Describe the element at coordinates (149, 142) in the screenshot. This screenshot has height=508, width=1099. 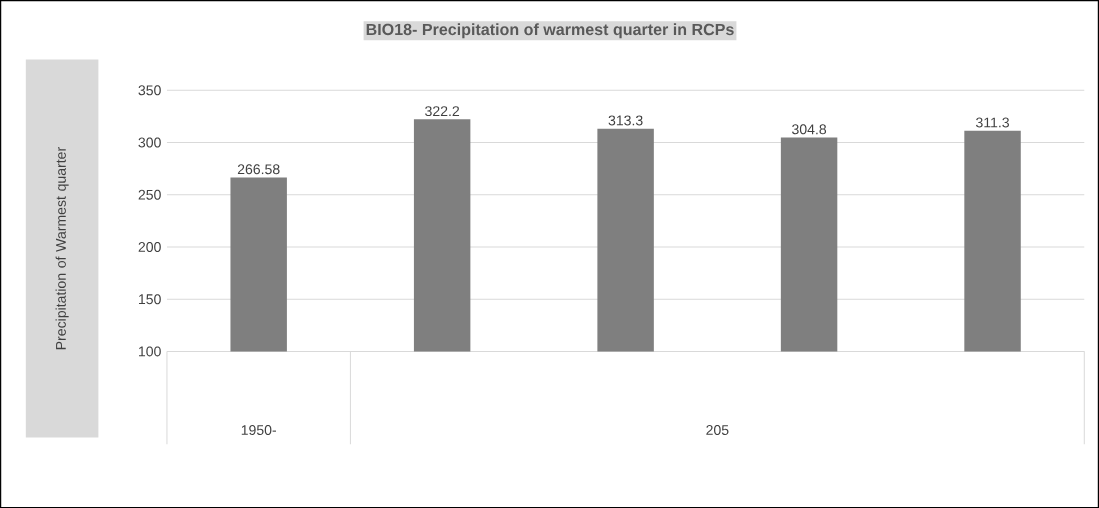
I see `y-tick-label: 300` at that location.